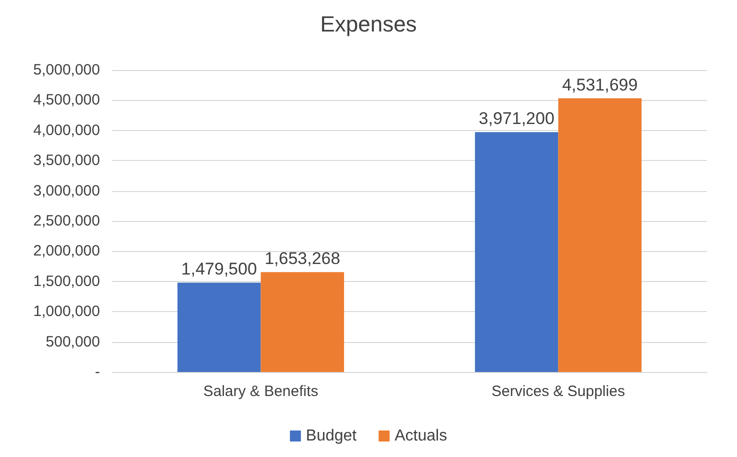 This screenshot has height=457, width=737. I want to click on chart-title: Expenses, so click(368, 24).